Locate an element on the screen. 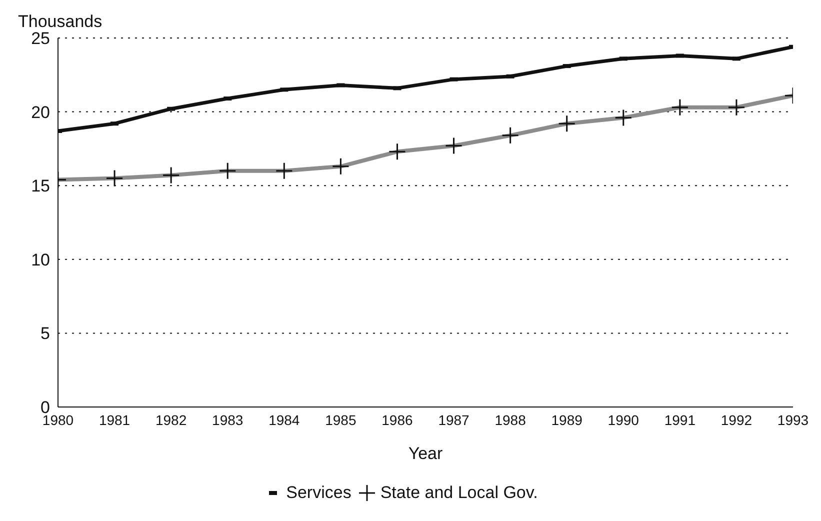 This screenshot has width=821, height=521. y-tick-label: 10 is located at coordinates (40, 260).